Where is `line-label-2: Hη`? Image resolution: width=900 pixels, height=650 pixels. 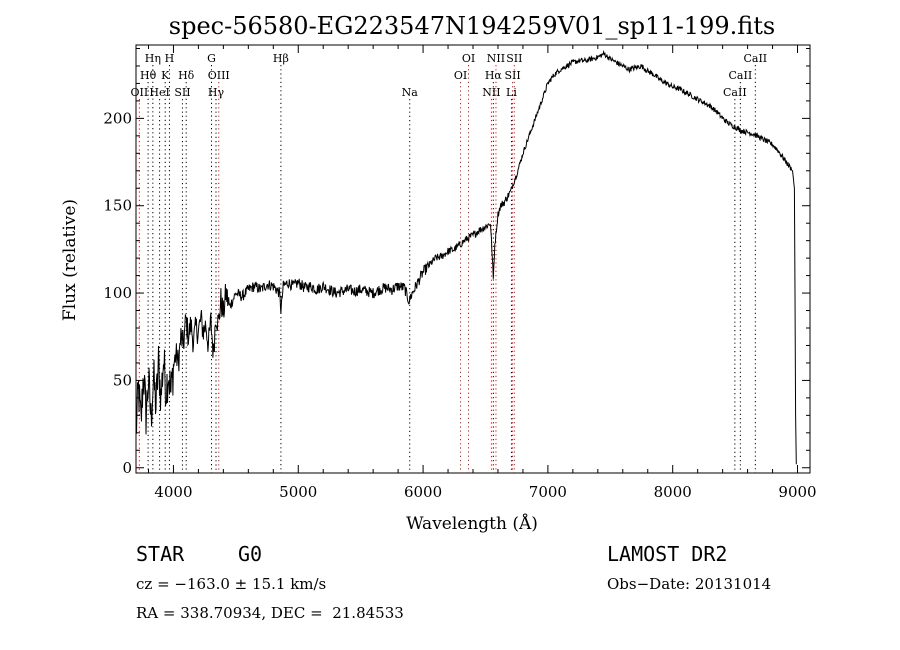
line-label-2: Hη is located at coordinates (153, 58).